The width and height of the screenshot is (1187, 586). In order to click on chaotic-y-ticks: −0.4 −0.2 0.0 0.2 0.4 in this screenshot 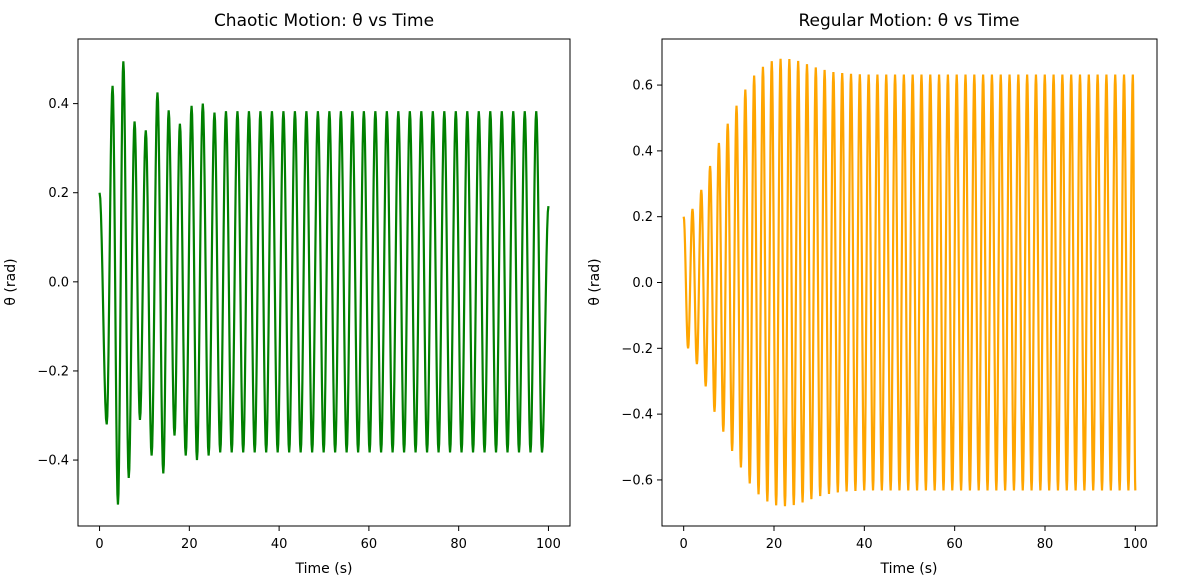, I will do `click(57, 283)`.